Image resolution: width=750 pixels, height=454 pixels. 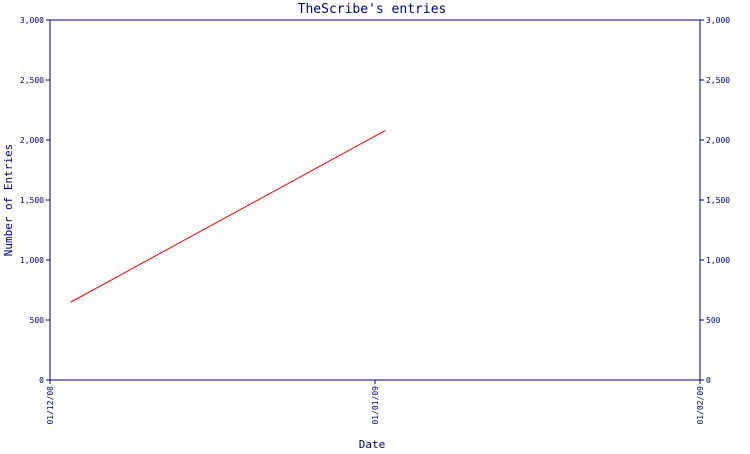 What do you see at coordinates (375, 405) in the screenshot?
I see `x-tick-label: 01/01/09` at bounding box center [375, 405].